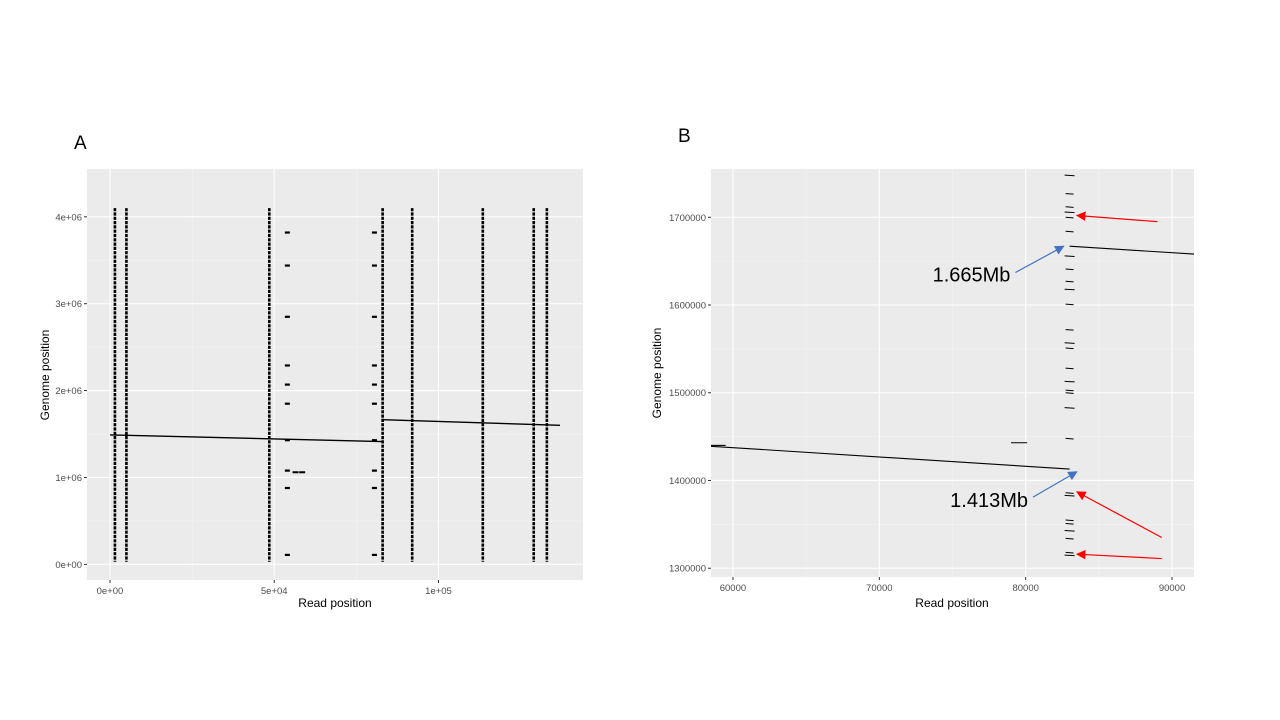  I want to click on panel-a-y-tick-label: 4e+06, so click(68, 217).